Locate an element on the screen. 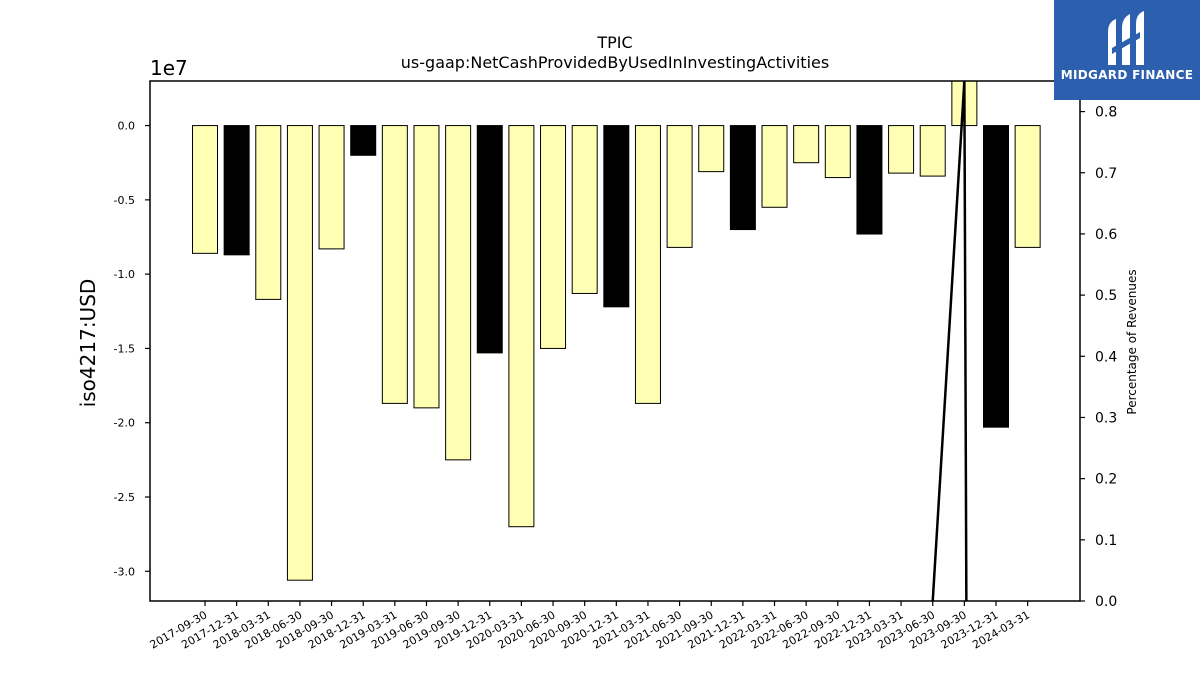  y-tick-label: -0.5 is located at coordinates (124, 200).